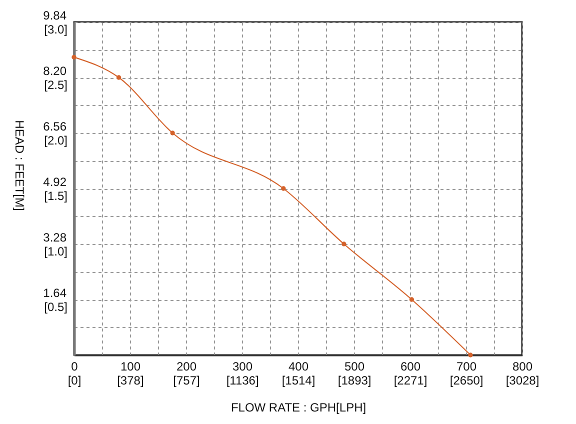  What do you see at coordinates (56, 29) in the screenshot?
I see `y2-tick-label: [3.0]` at bounding box center [56, 29].